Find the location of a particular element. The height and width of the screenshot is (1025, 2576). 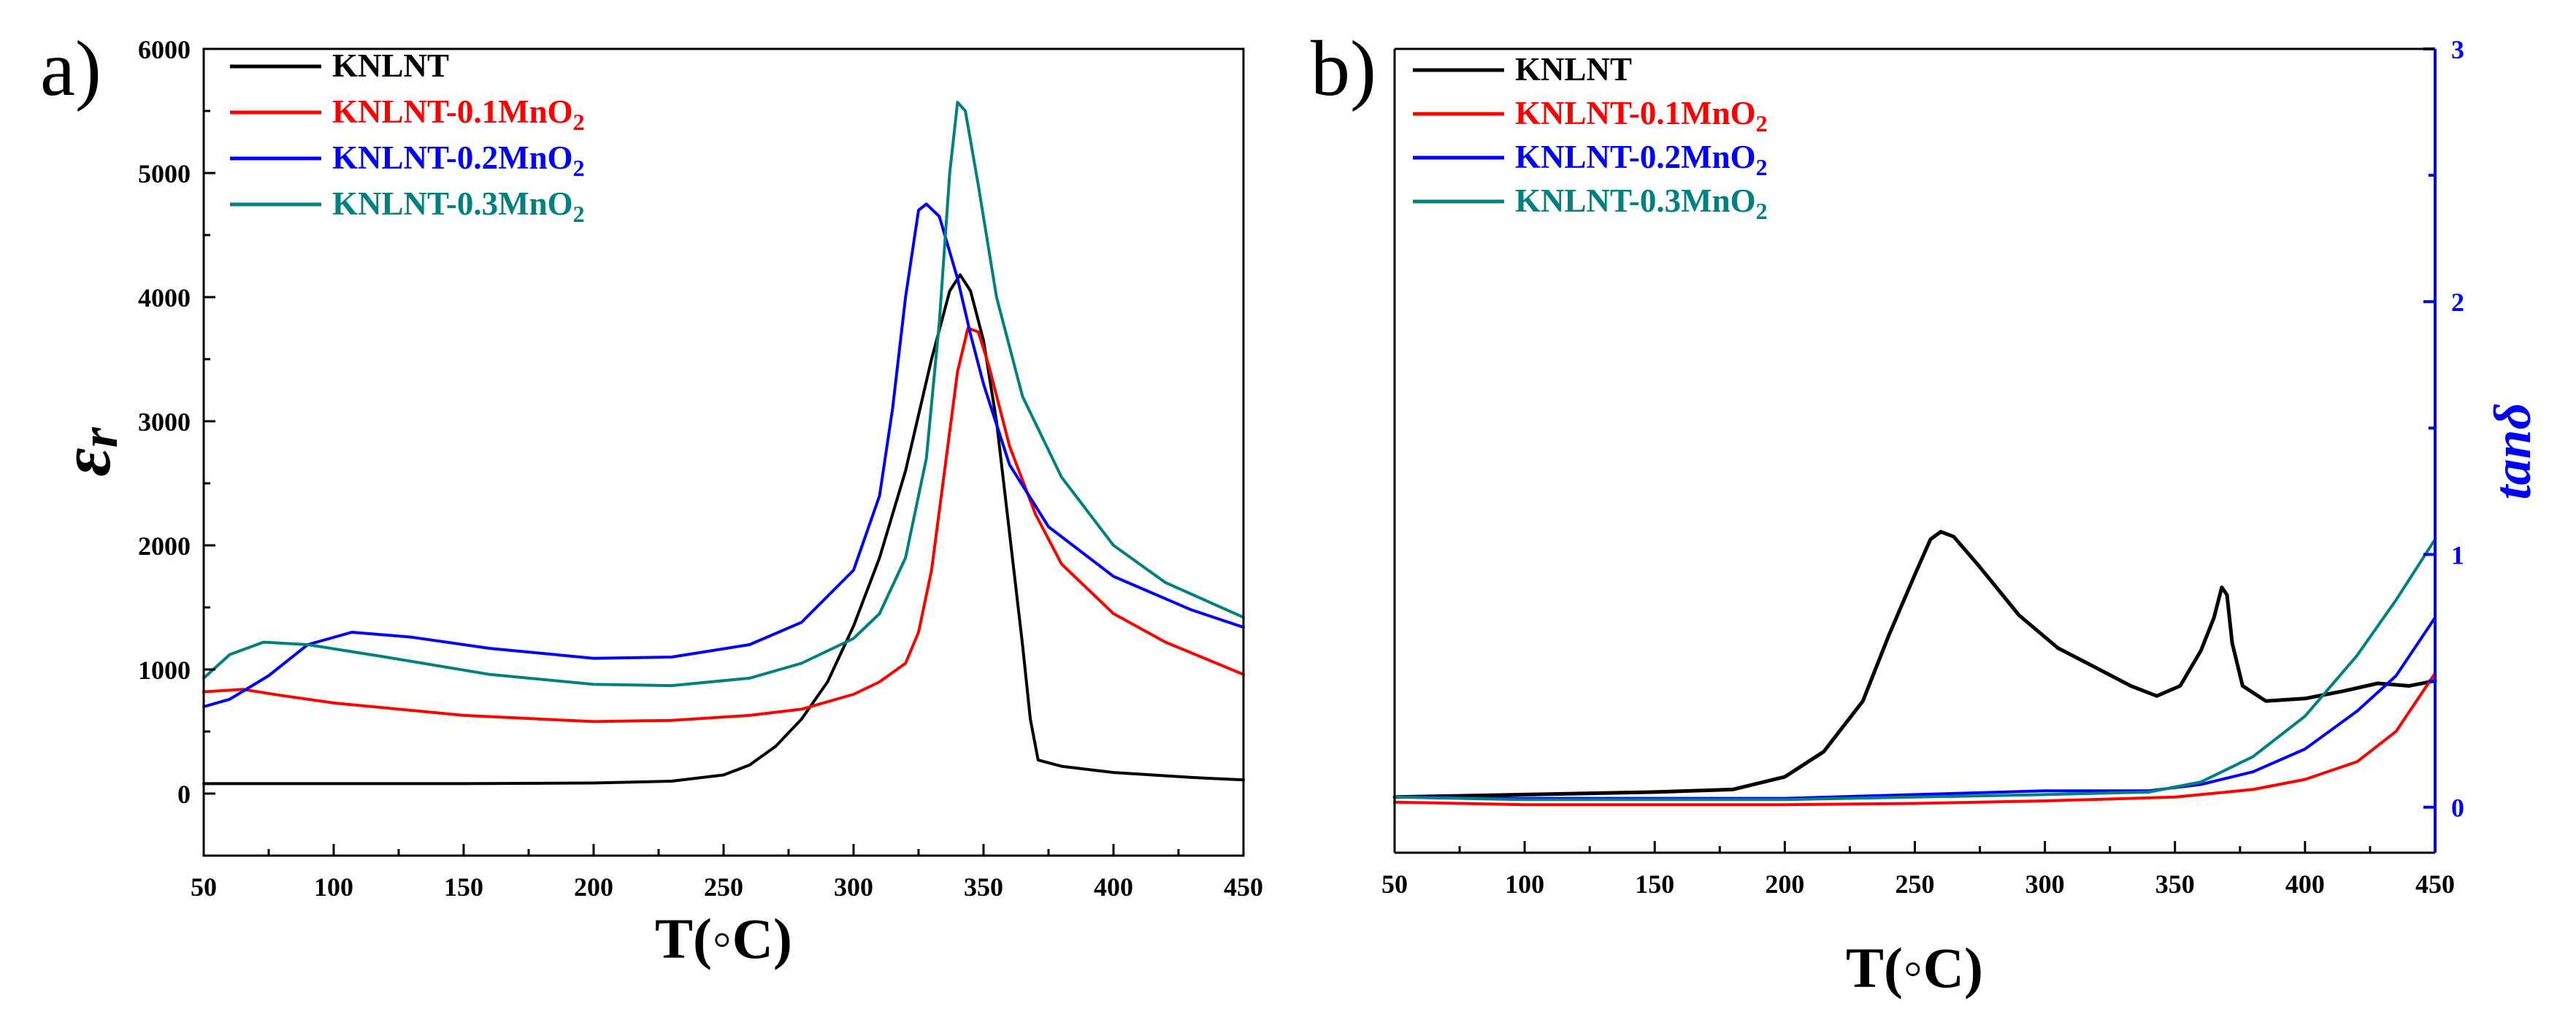

y-tick-label: 5000 is located at coordinates (164, 174).